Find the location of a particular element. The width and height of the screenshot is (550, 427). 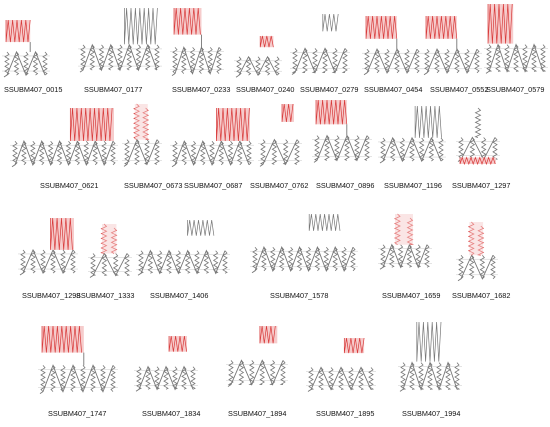

panel-label: SSUBM407_1894 is located at coordinates (257, 413).